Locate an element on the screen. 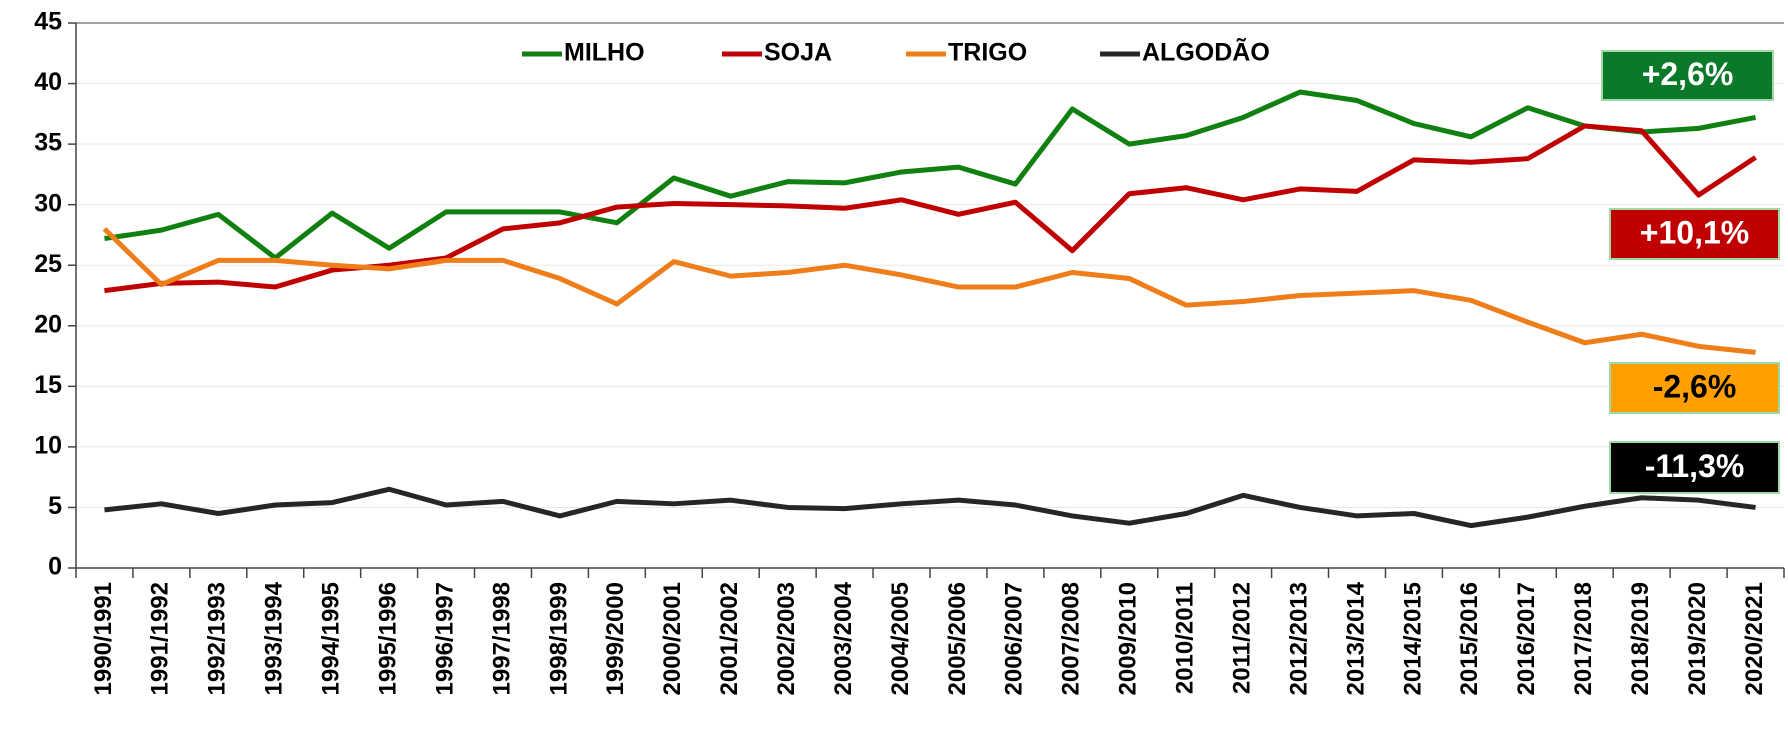 This screenshot has height=739, width=1788. series-line is located at coordinates (930, 507).